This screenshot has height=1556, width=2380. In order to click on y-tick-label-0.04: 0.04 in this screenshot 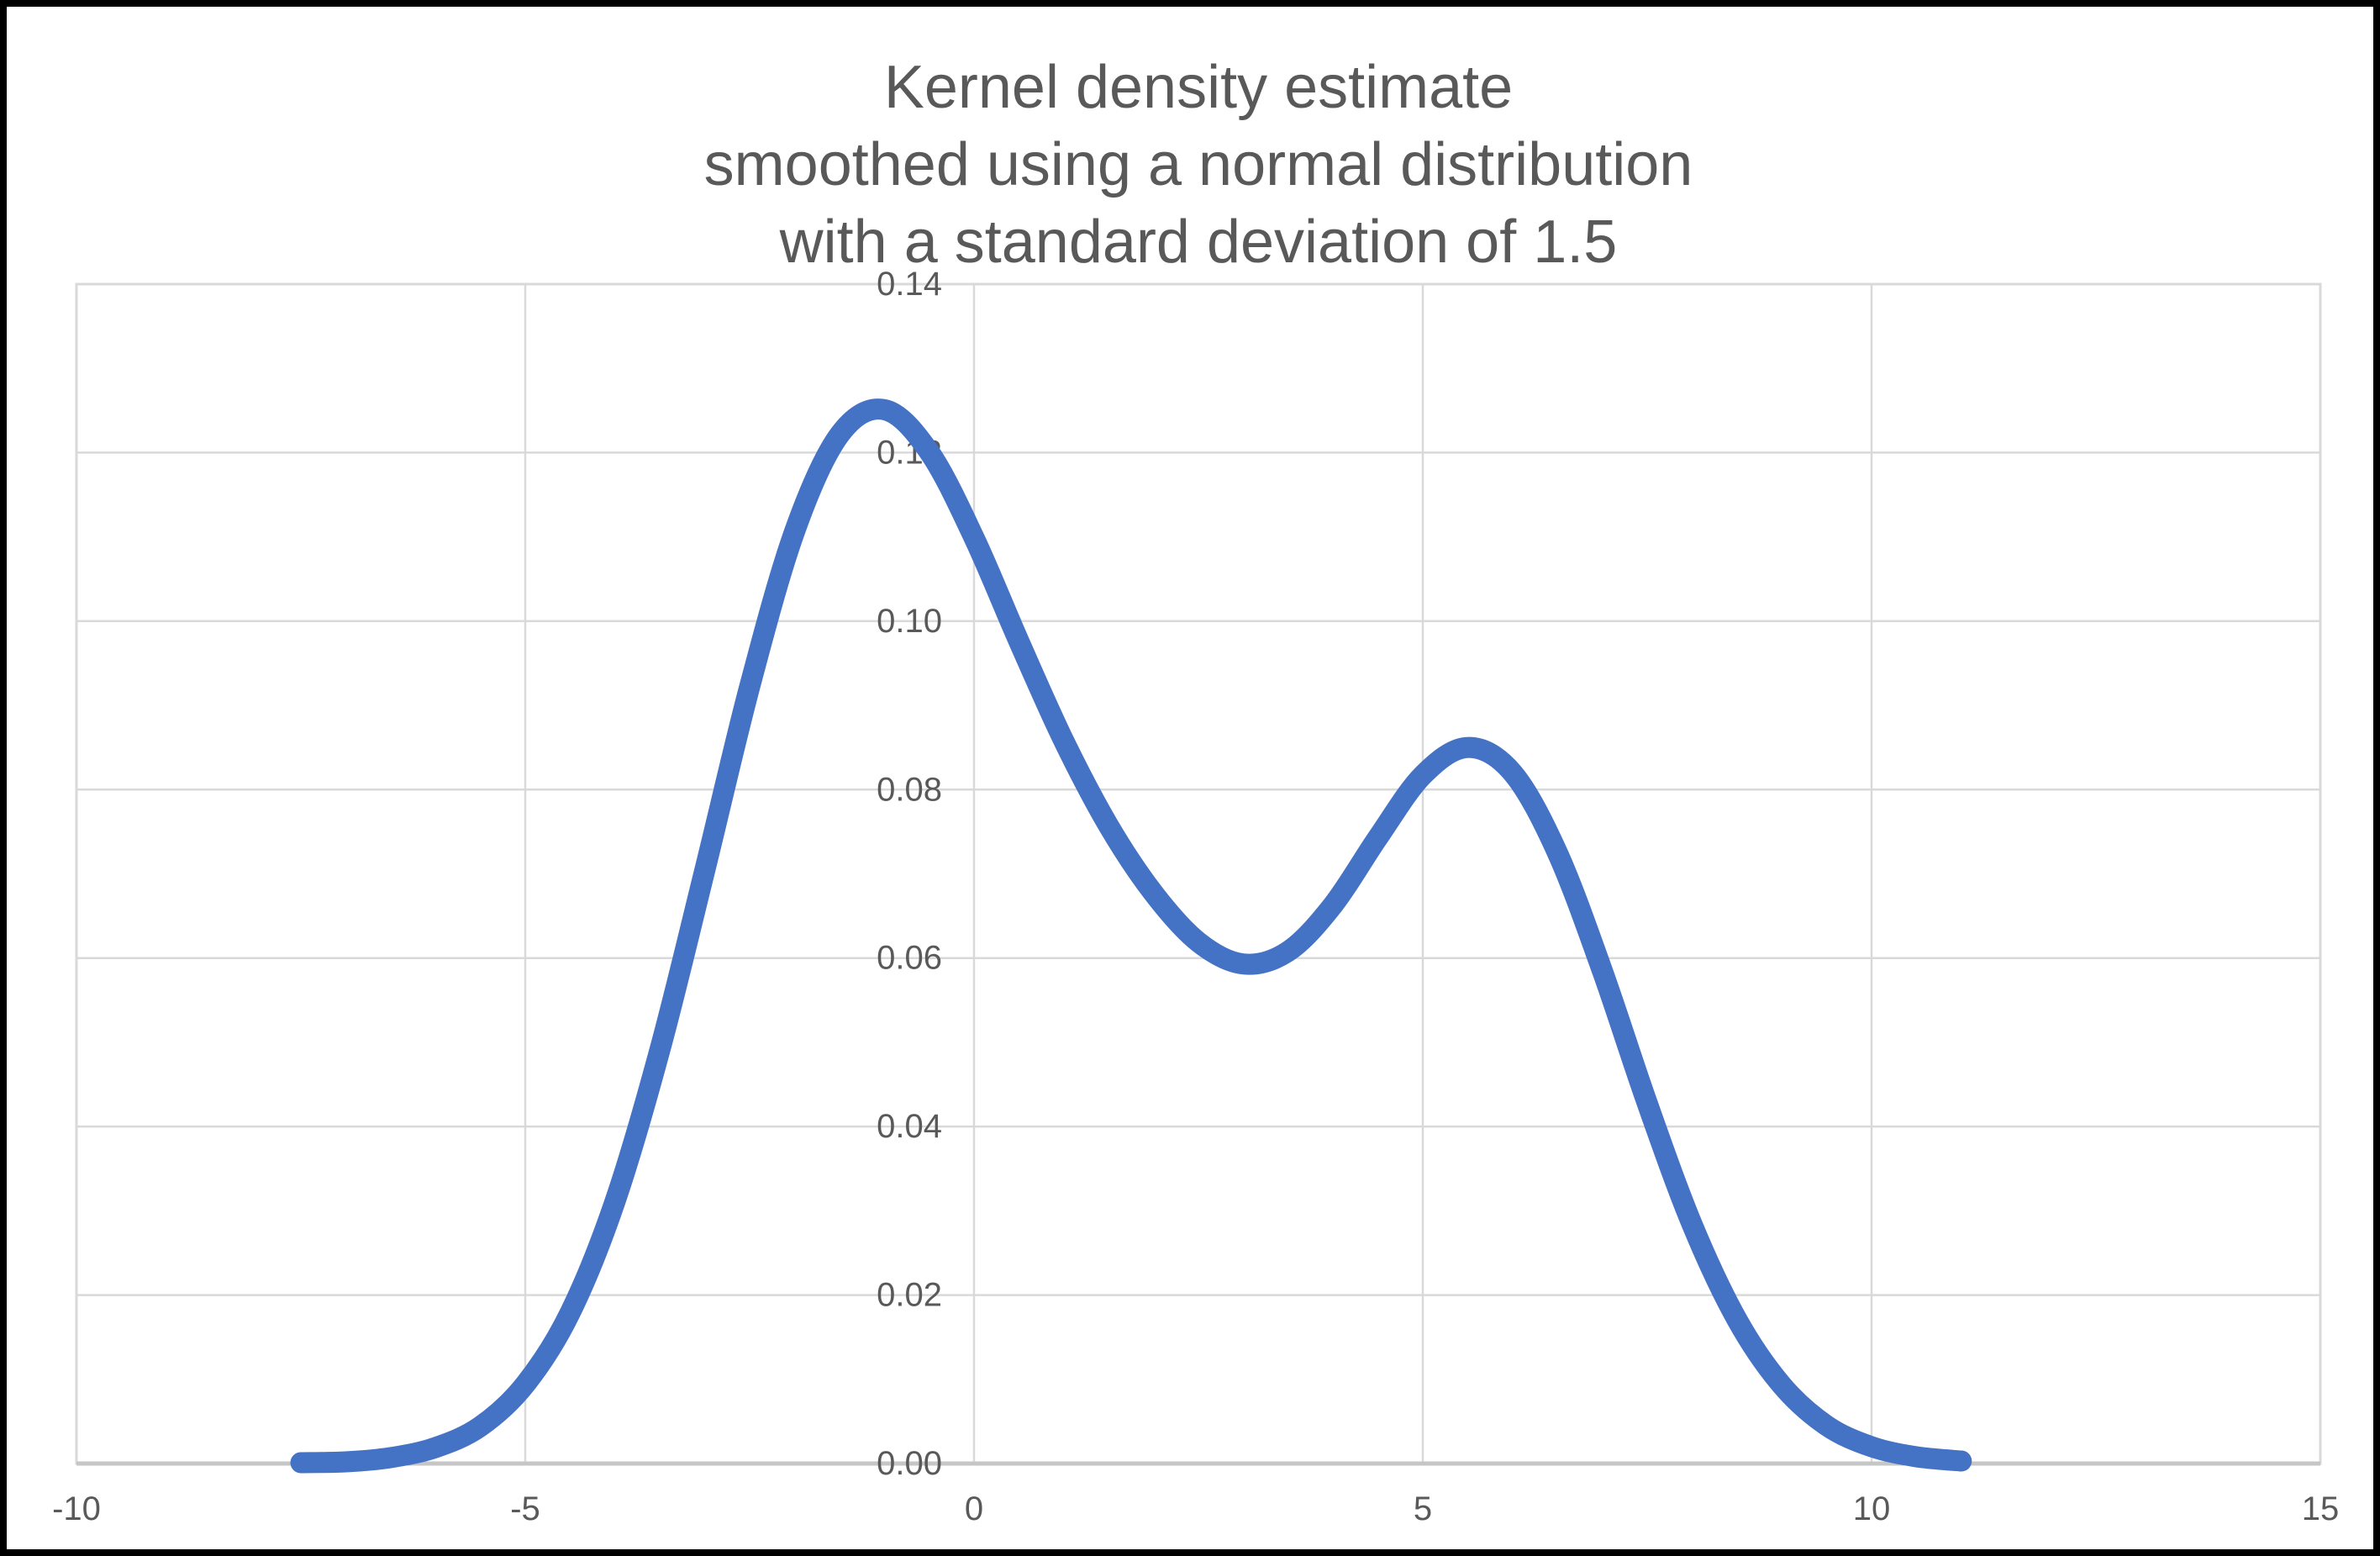, I will do `click(910, 1126)`.